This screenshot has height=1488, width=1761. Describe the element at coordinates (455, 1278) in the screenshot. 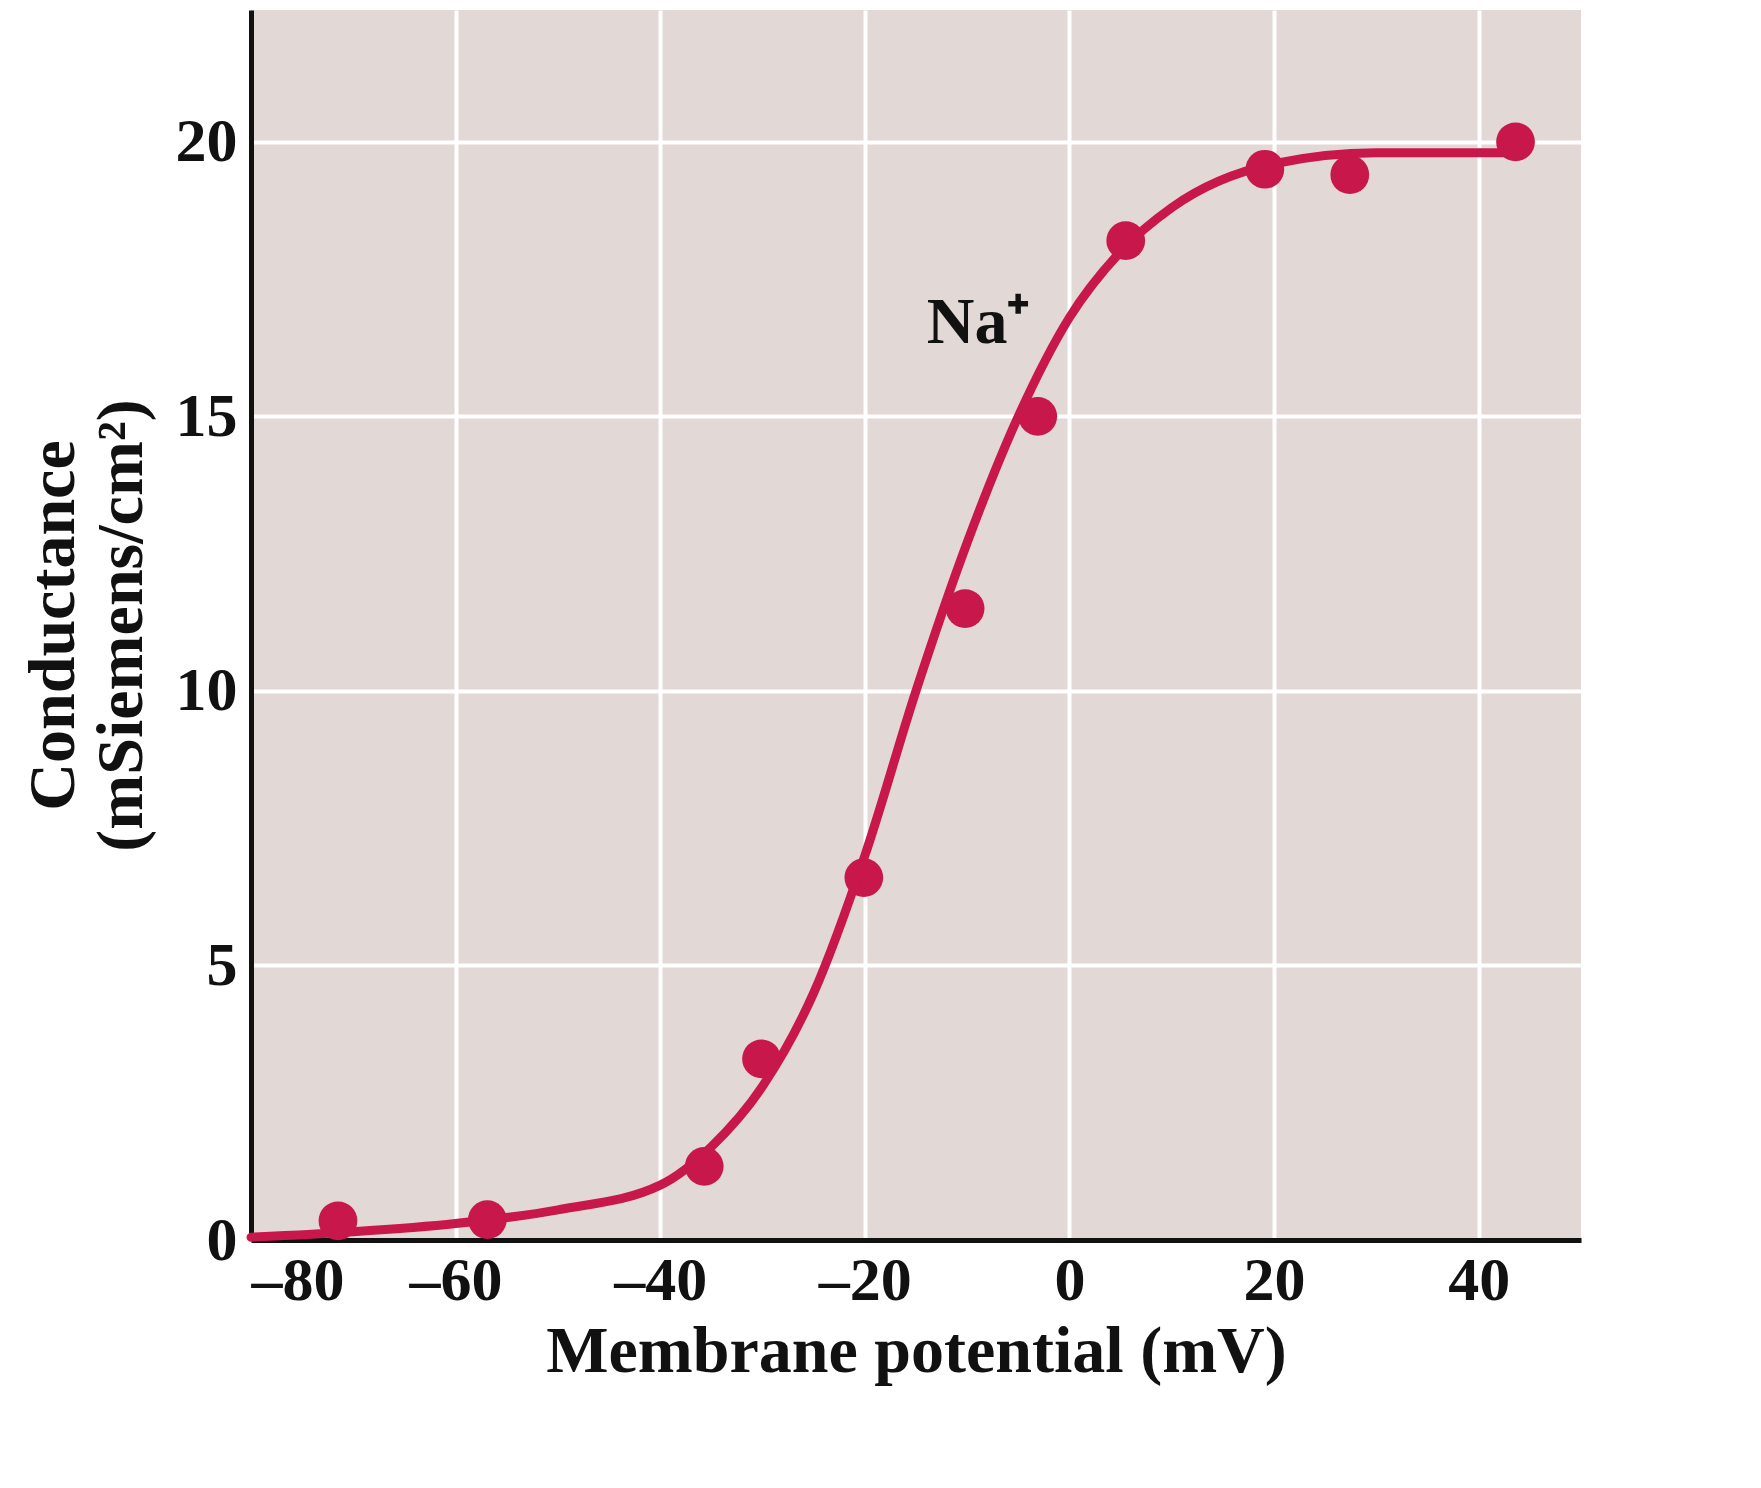

I see `x-tick-label: –60` at that location.